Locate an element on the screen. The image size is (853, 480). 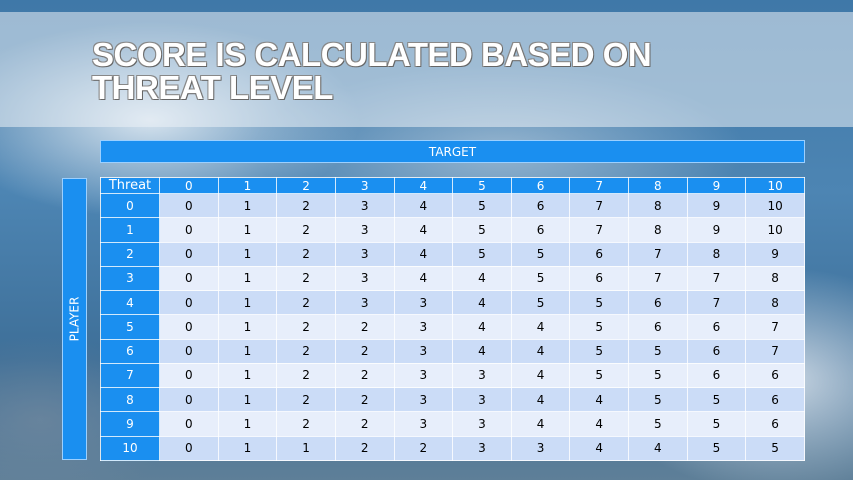
target-axis-label: TARGET is located at coordinates (452, 151).